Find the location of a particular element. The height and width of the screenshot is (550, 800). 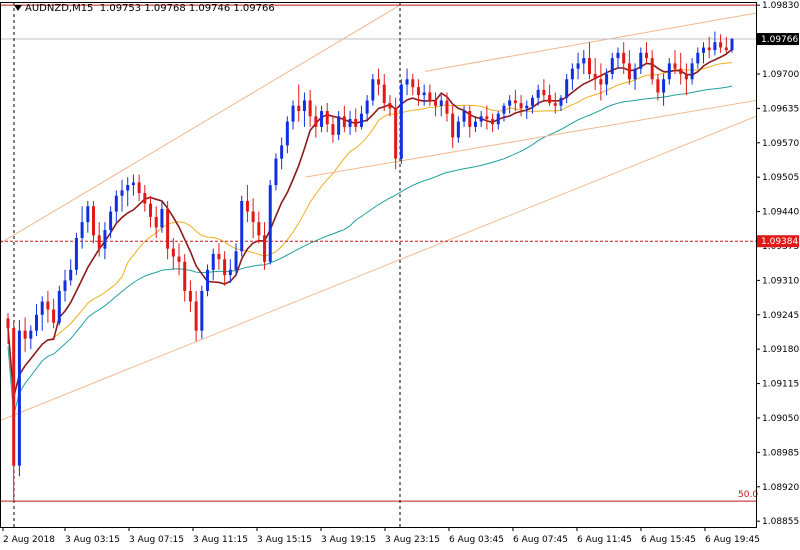

y-tick-label: 1.09245 is located at coordinates (780, 316).